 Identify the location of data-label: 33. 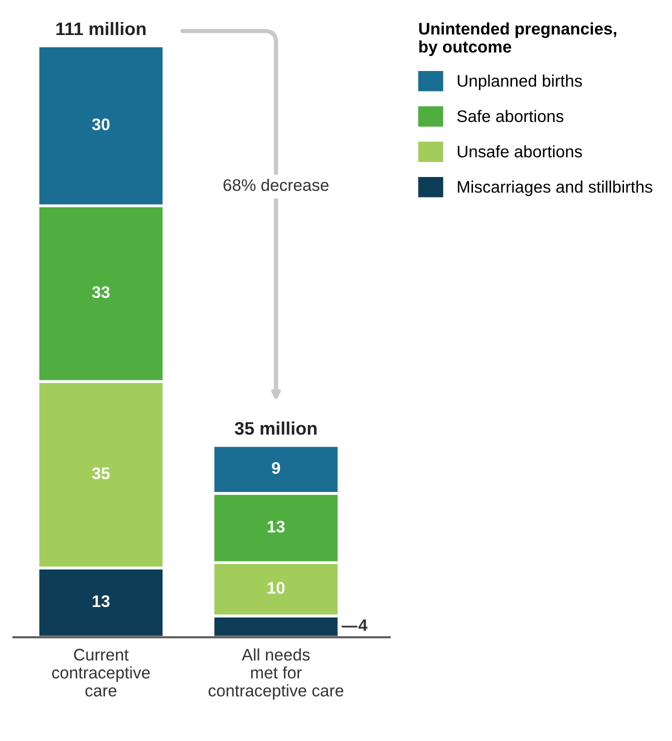
(101, 292).